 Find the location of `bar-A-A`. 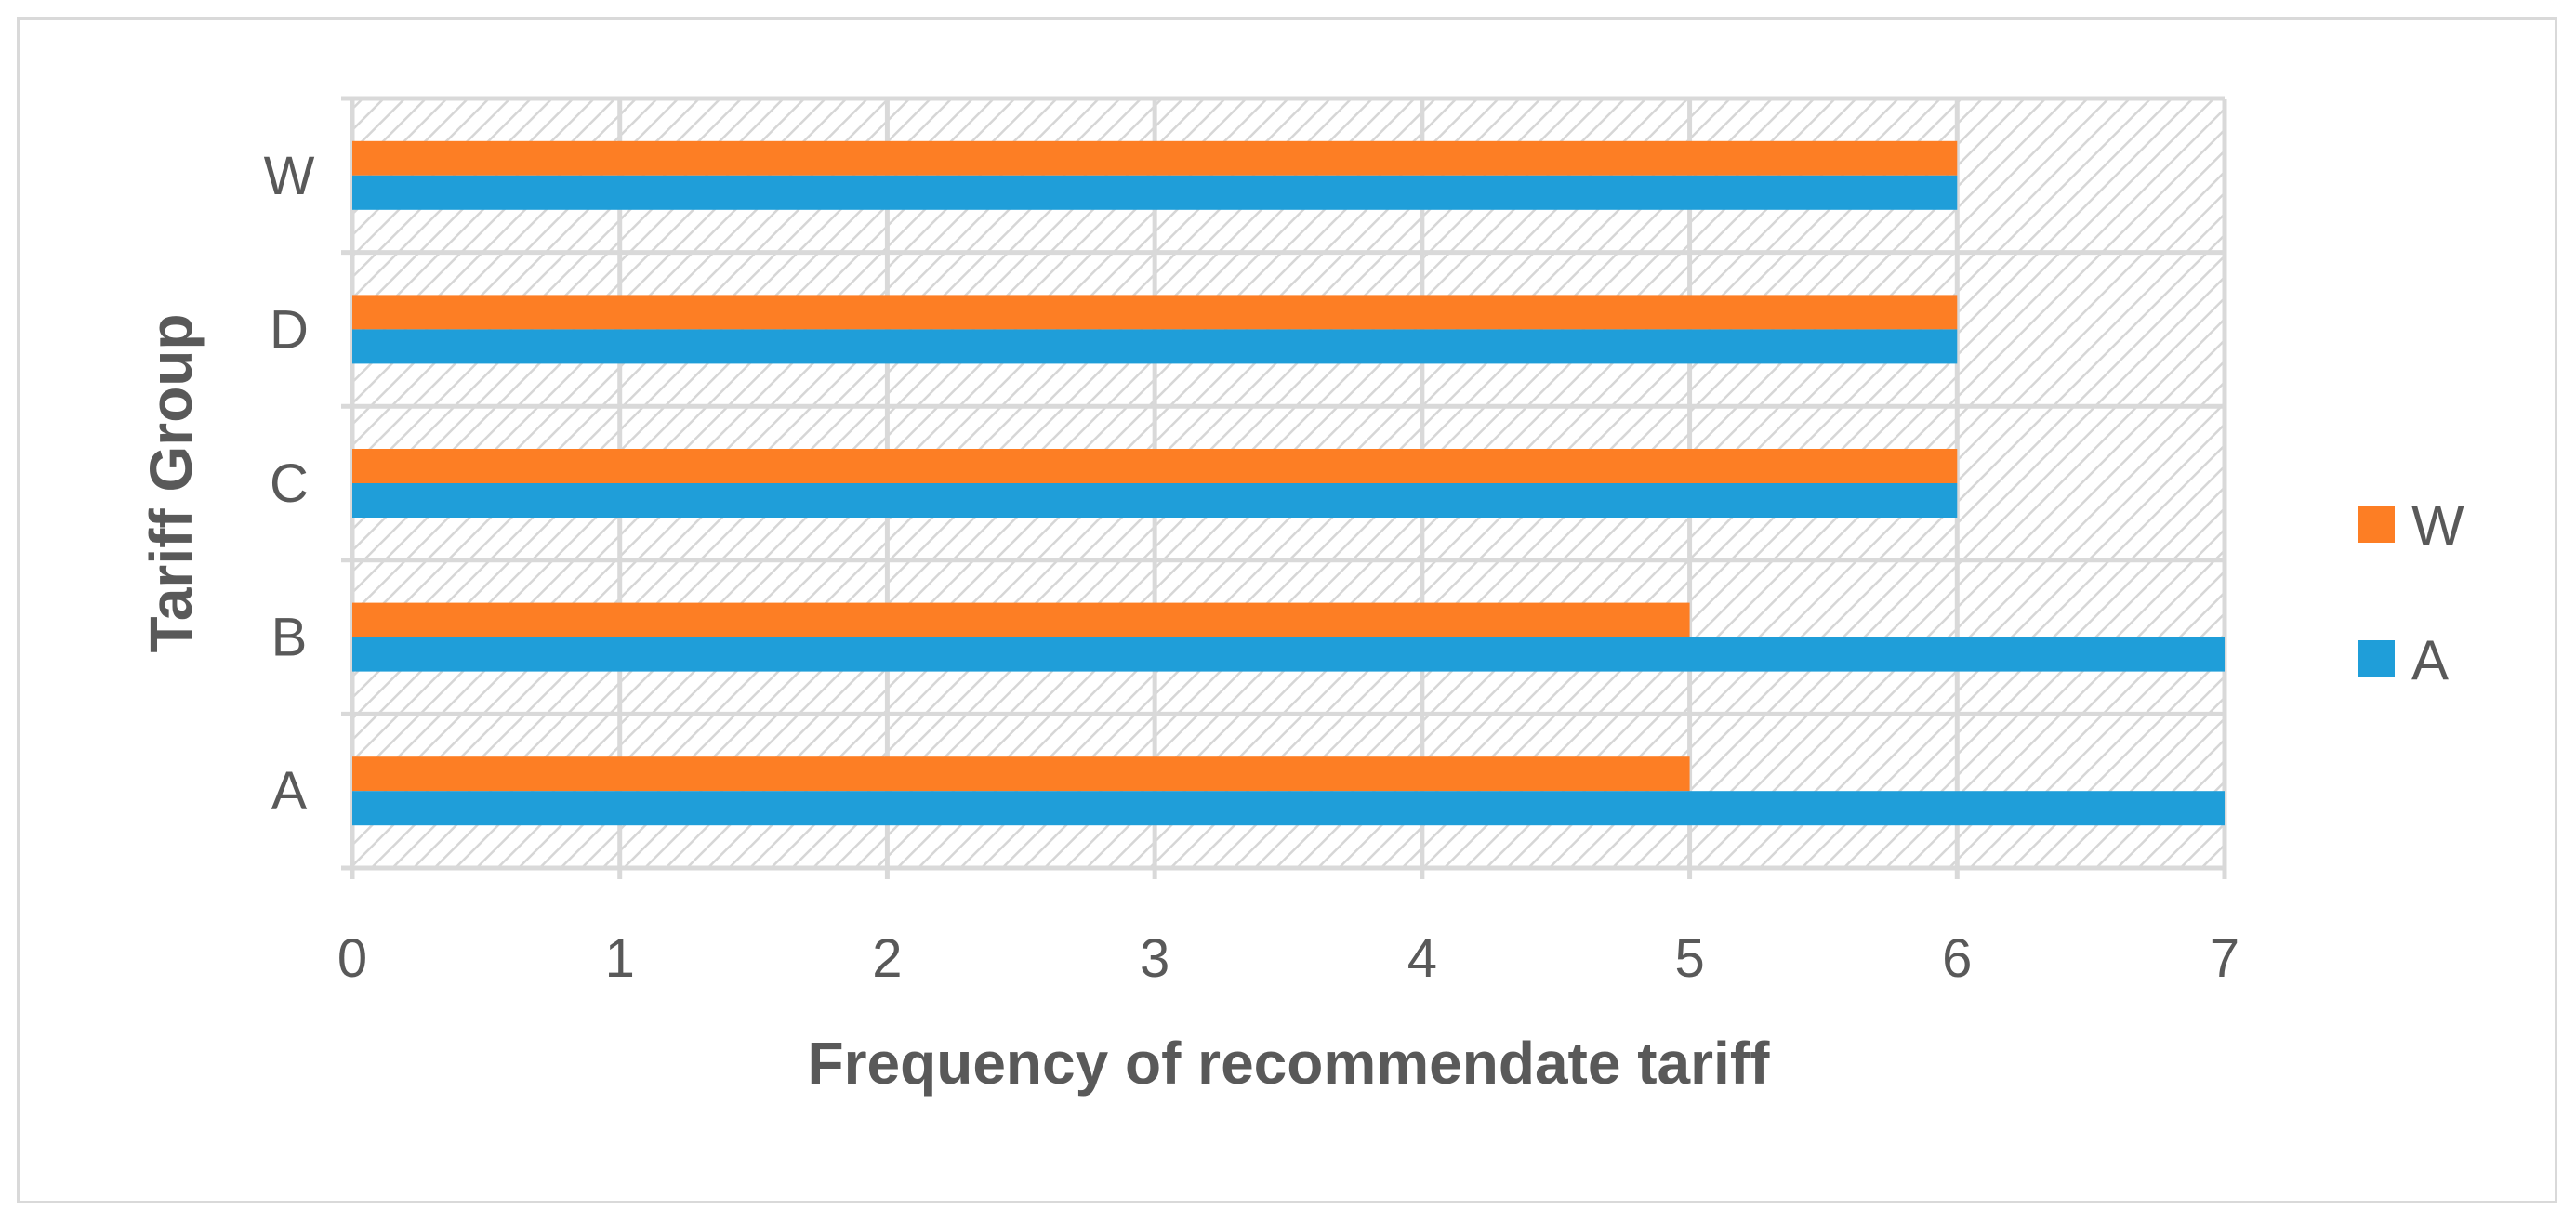

bar-A-A is located at coordinates (1288, 808).